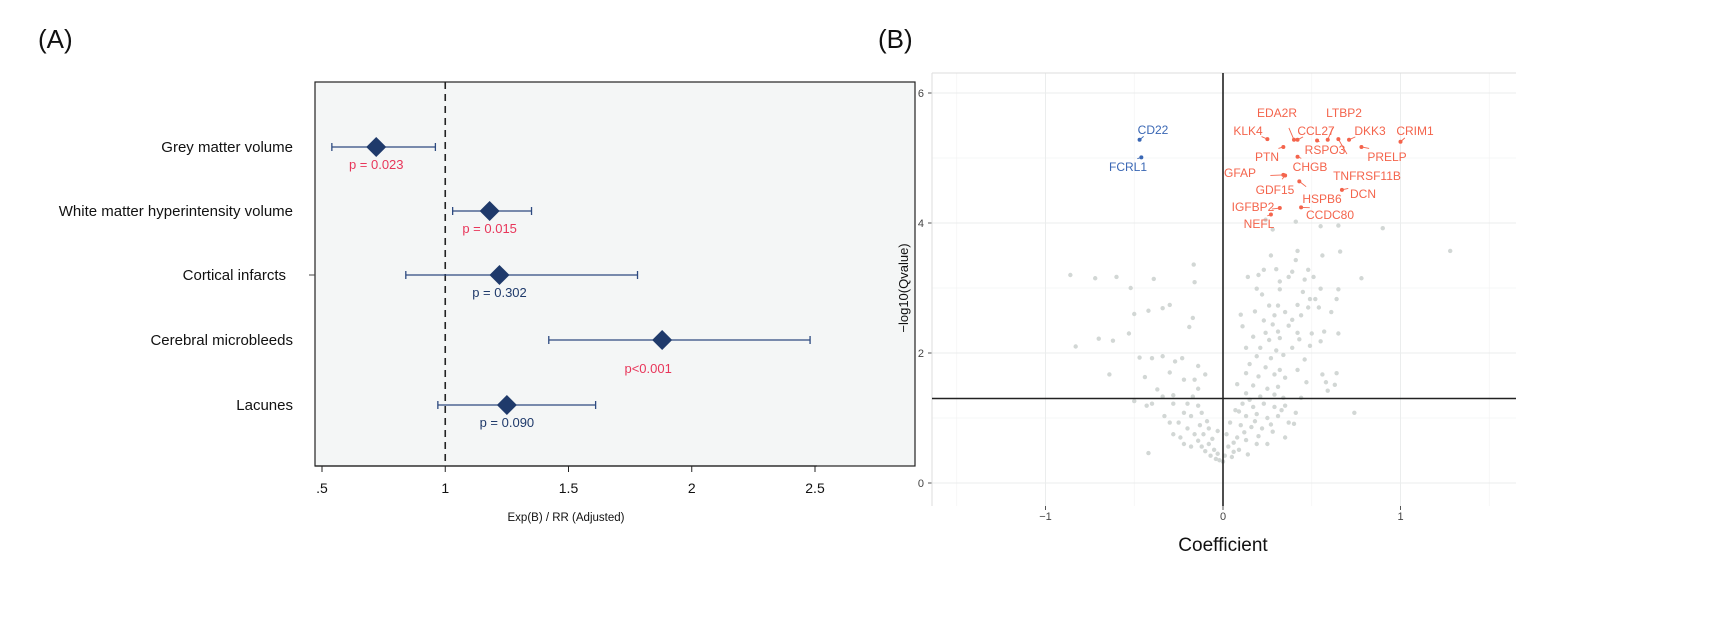 This screenshot has width=1709, height=622. I want to click on label-leader-line, so click(1277, 175).